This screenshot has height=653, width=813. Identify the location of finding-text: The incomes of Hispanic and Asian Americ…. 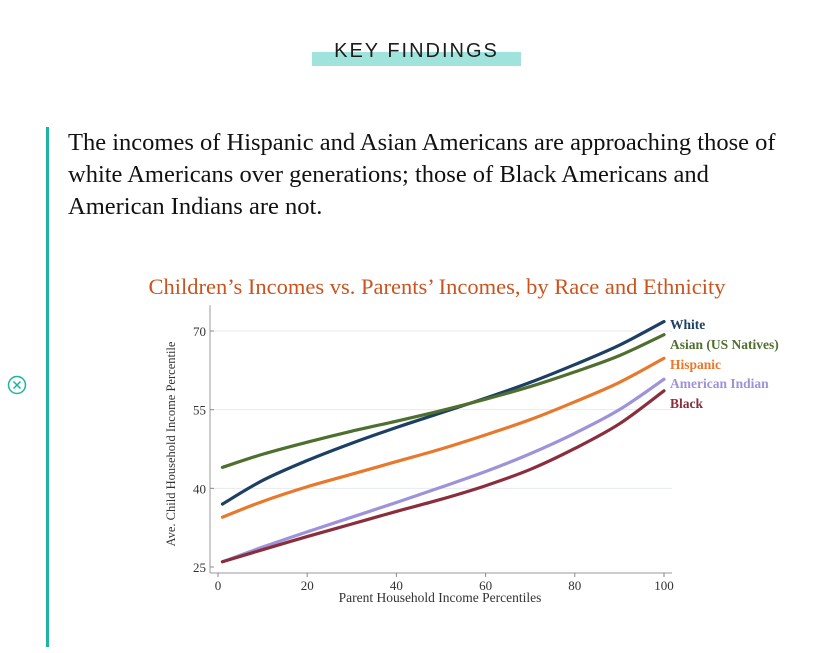
(422, 174).